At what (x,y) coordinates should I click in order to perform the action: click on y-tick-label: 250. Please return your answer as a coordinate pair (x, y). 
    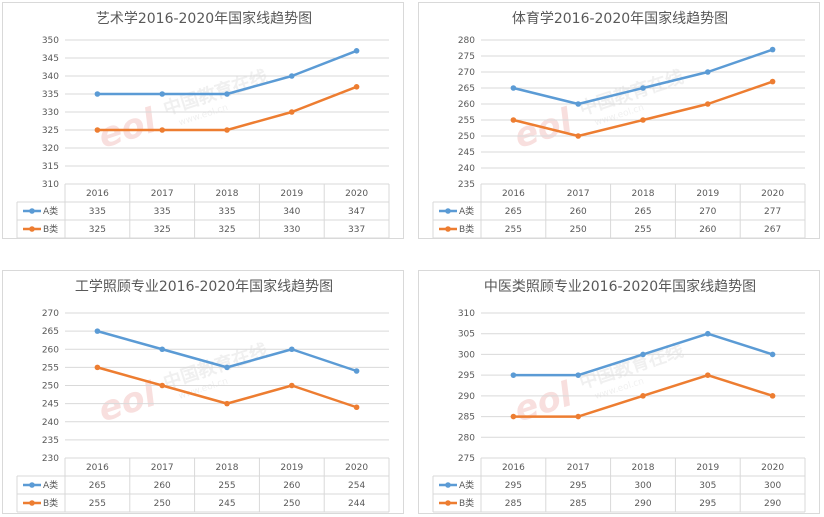
    Looking at the image, I should click on (466, 137).